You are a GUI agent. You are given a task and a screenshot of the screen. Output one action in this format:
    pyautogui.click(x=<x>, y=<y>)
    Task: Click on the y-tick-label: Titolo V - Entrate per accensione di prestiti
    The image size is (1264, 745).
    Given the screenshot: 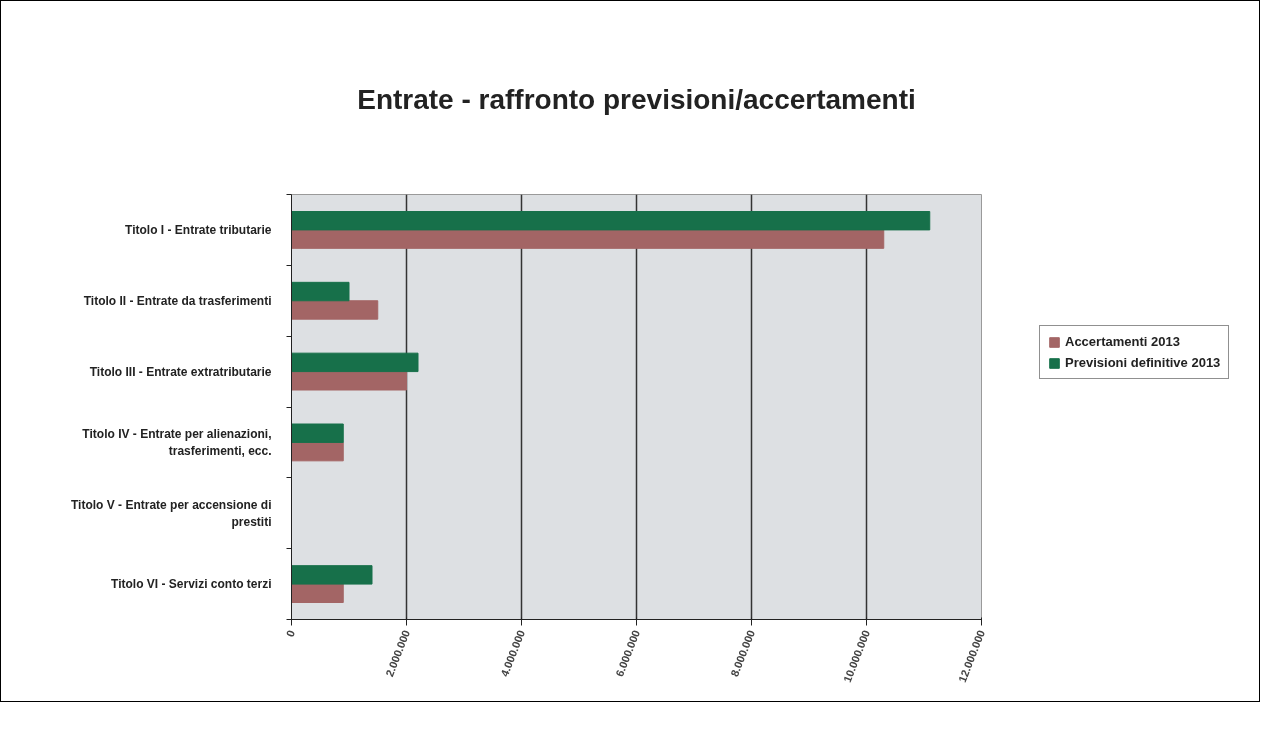 What is the action you would take?
    pyautogui.click(x=171, y=513)
    